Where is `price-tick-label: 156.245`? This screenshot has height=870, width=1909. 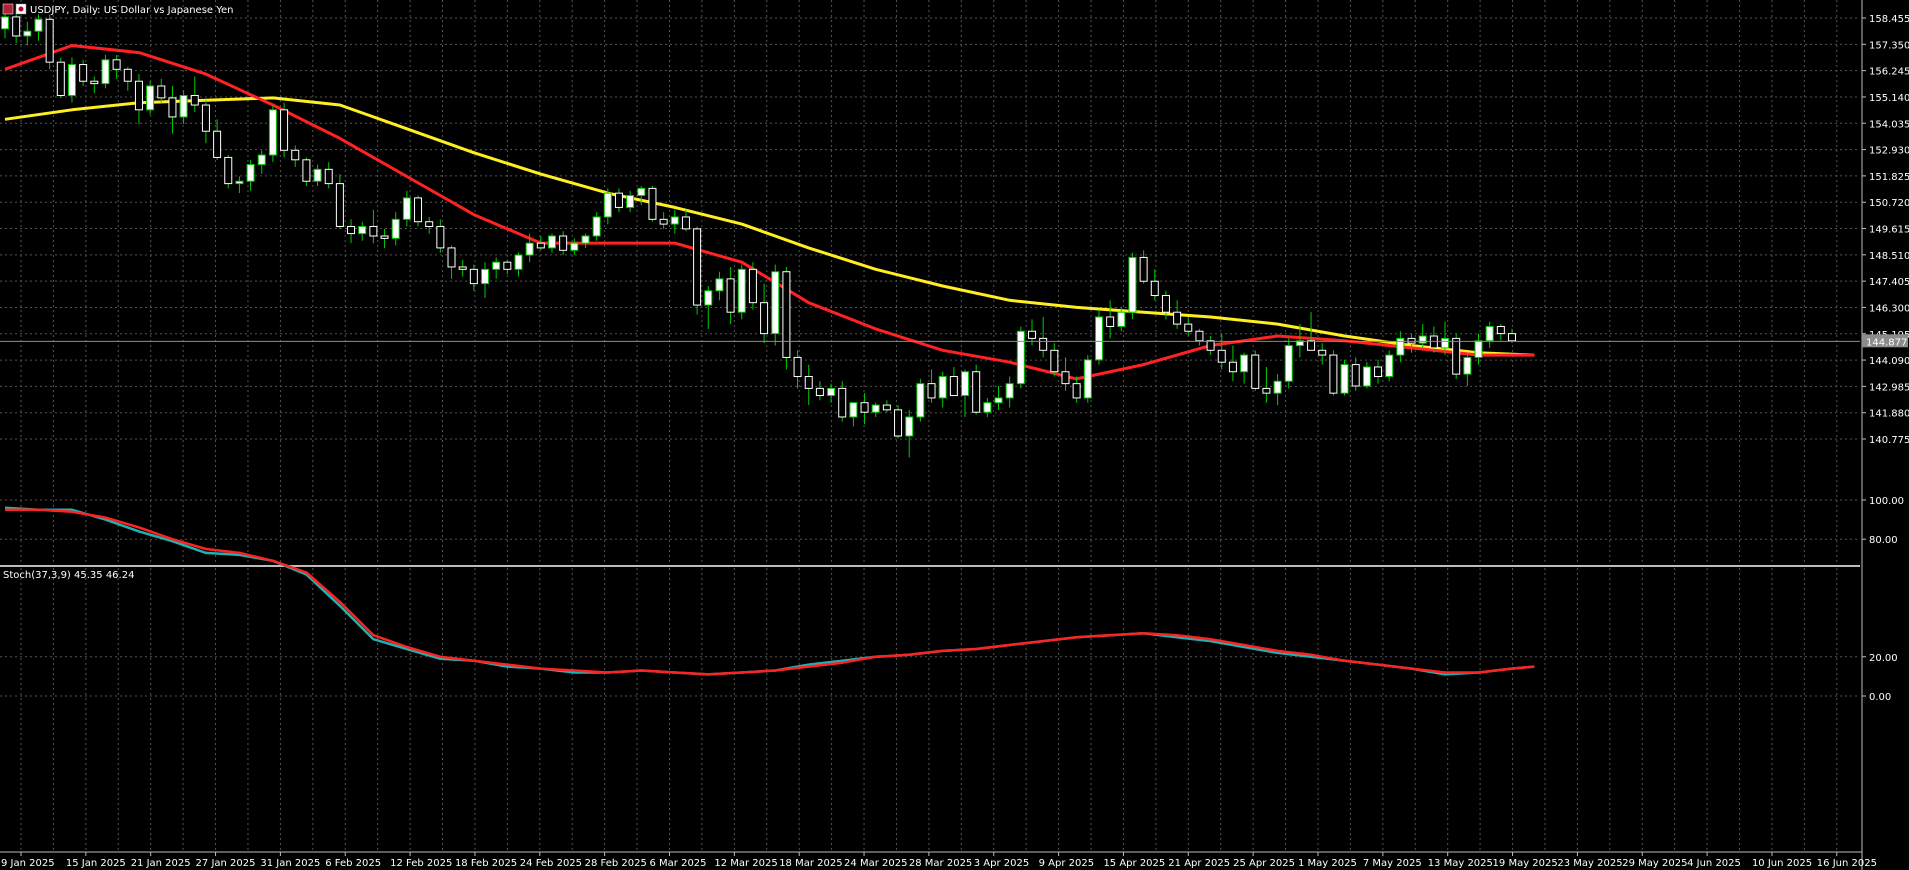 price-tick-label: 156.245 is located at coordinates (1889, 72).